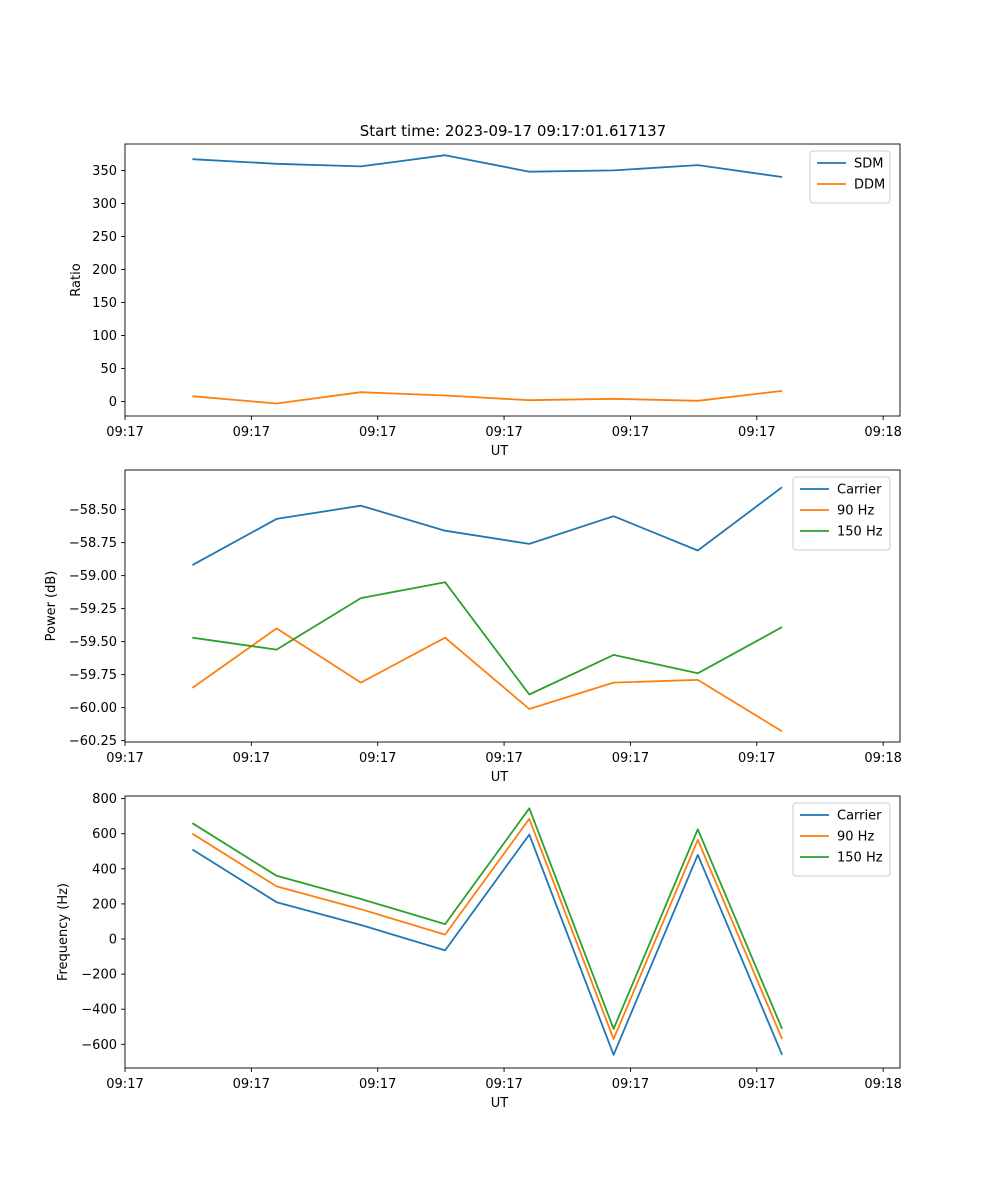 This screenshot has height=1200, width=1000. I want to click on legend-box, so click(850, 177).